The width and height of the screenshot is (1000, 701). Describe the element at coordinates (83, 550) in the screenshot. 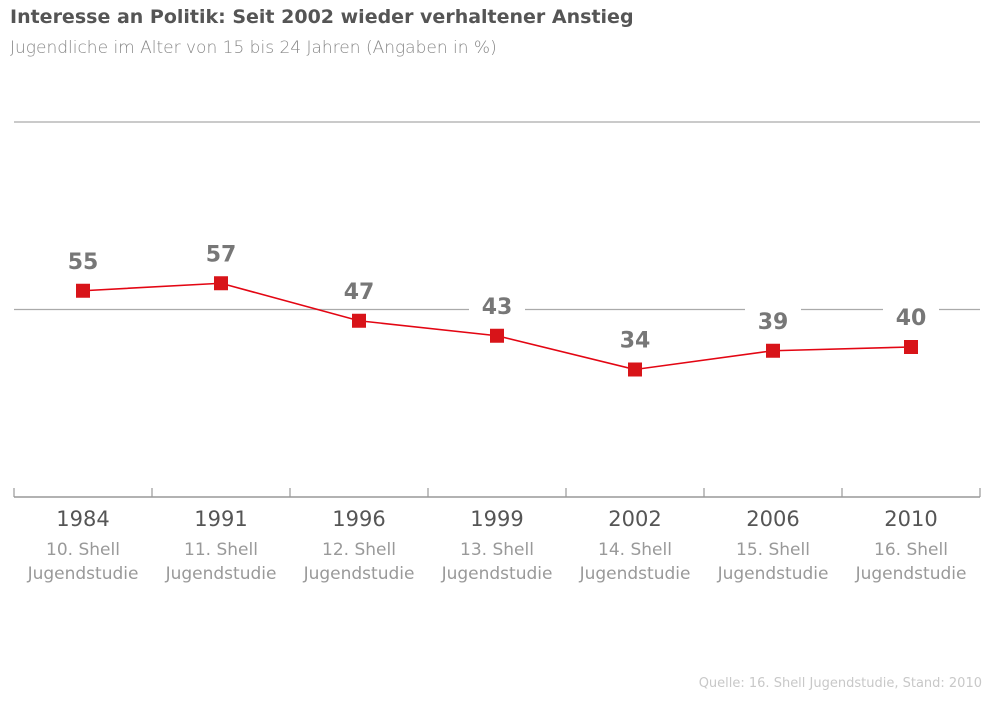

I see `x-sublabel: 10. Shell` at that location.